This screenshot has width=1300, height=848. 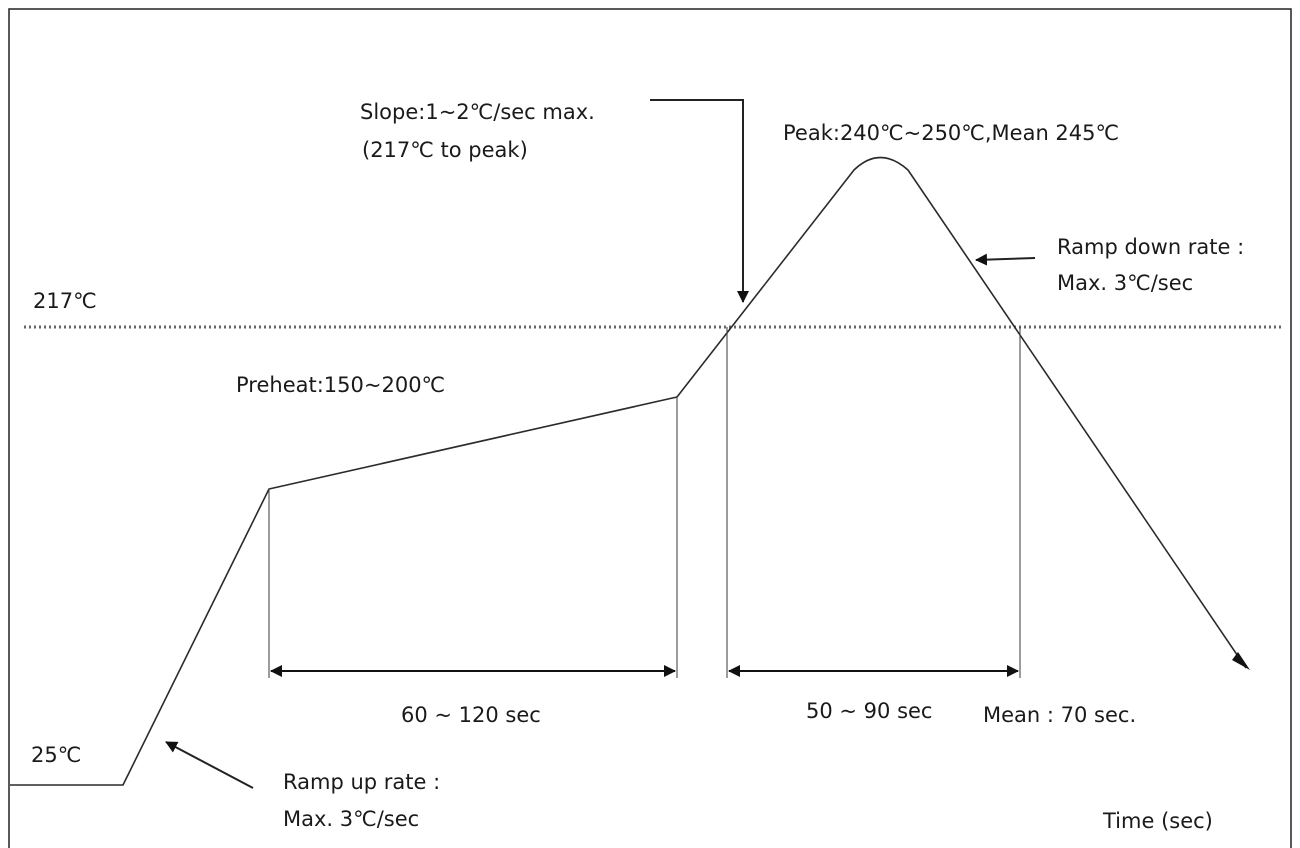 What do you see at coordinates (361, 782) in the screenshot?
I see `ramp-up-label-line1: Ramp up rate :` at bounding box center [361, 782].